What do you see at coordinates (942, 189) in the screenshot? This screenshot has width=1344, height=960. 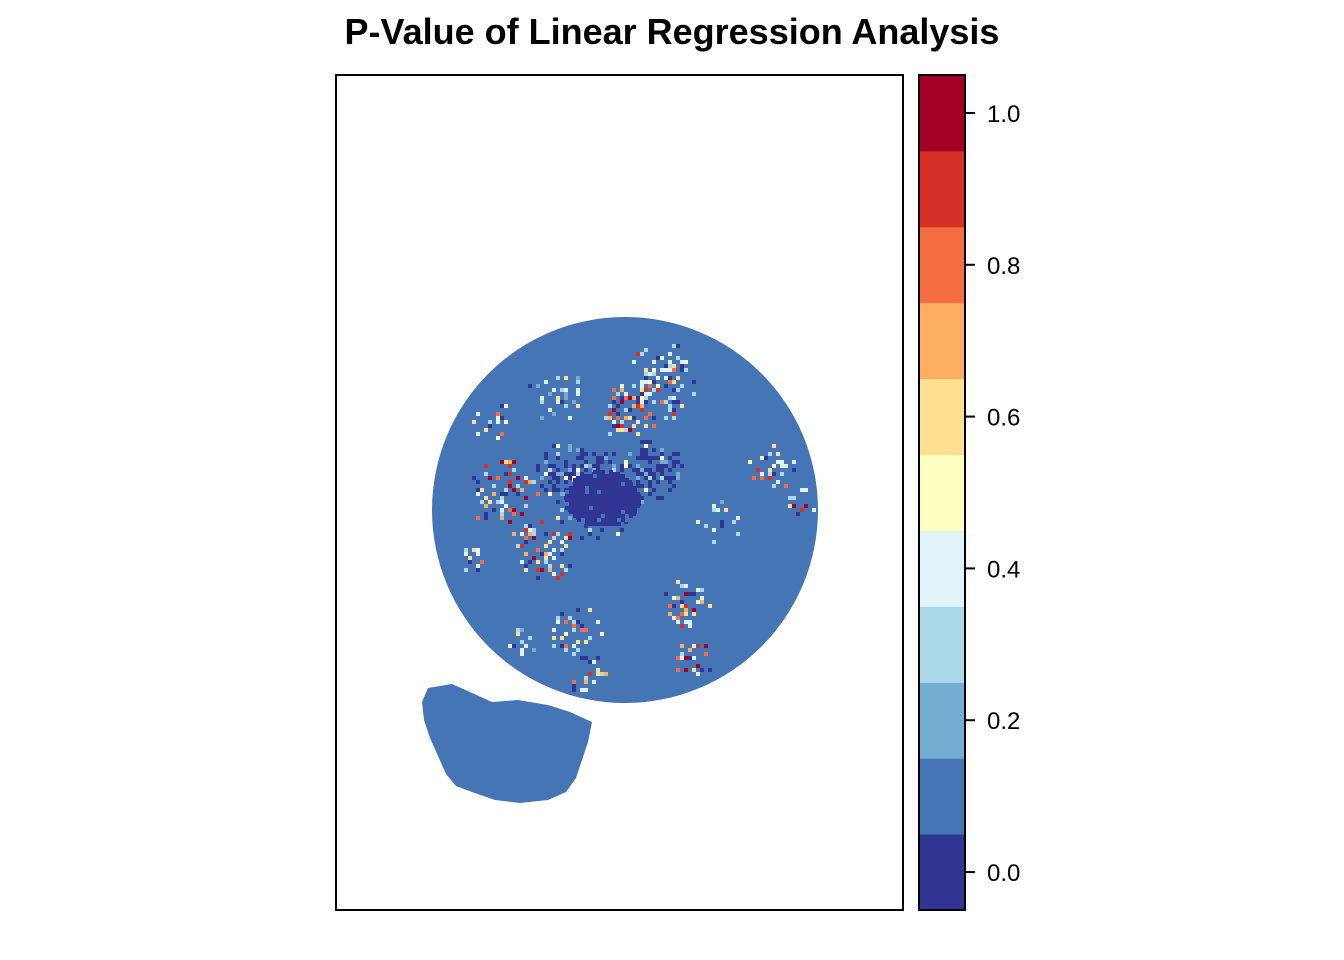 I see `colorbar-band` at bounding box center [942, 189].